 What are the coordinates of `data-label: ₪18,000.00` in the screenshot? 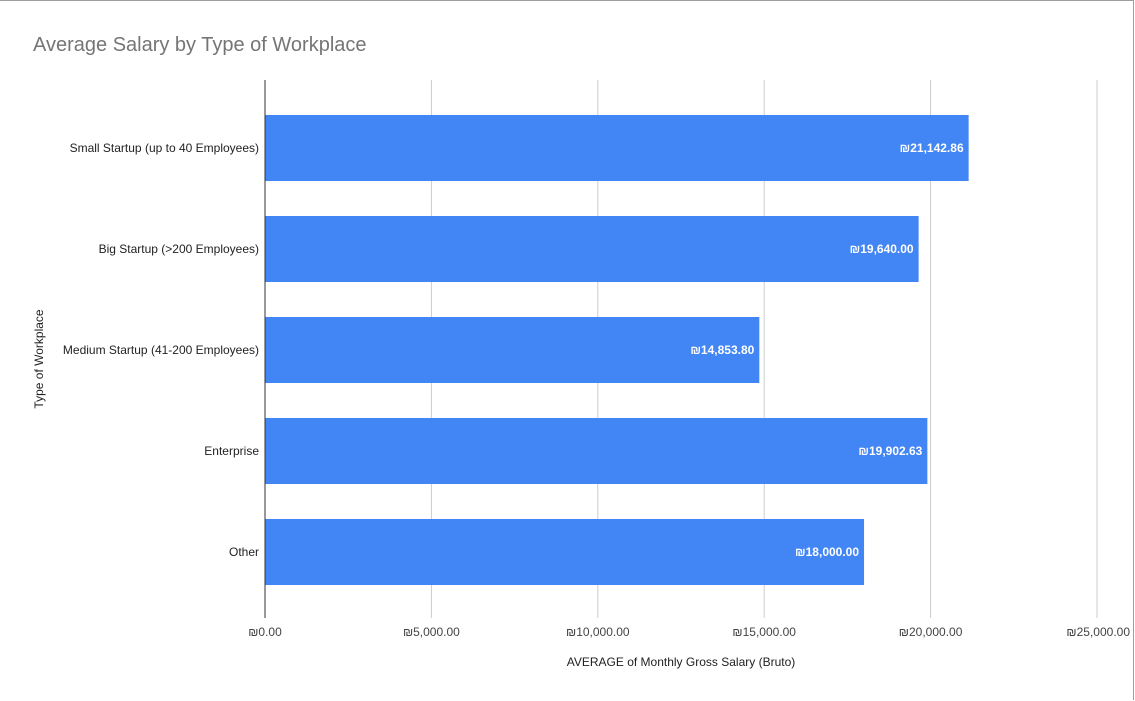 It's located at (827, 552).